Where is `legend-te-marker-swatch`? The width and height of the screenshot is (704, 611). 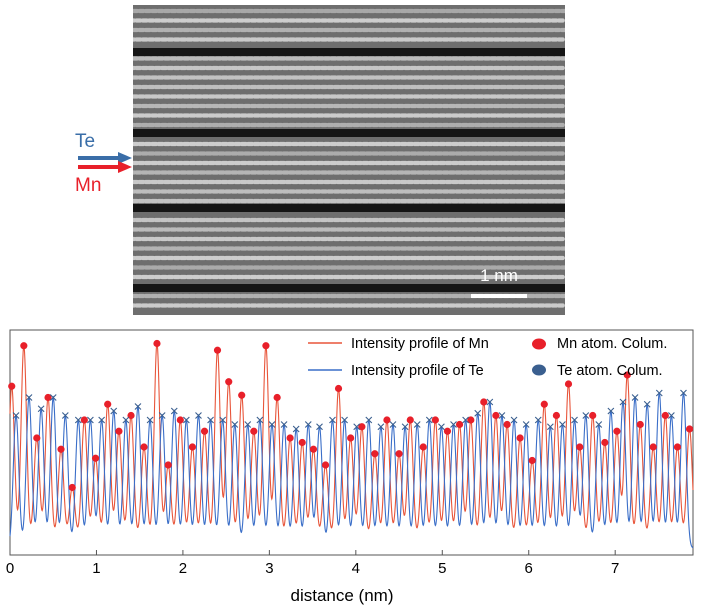 legend-te-marker-swatch is located at coordinates (539, 370).